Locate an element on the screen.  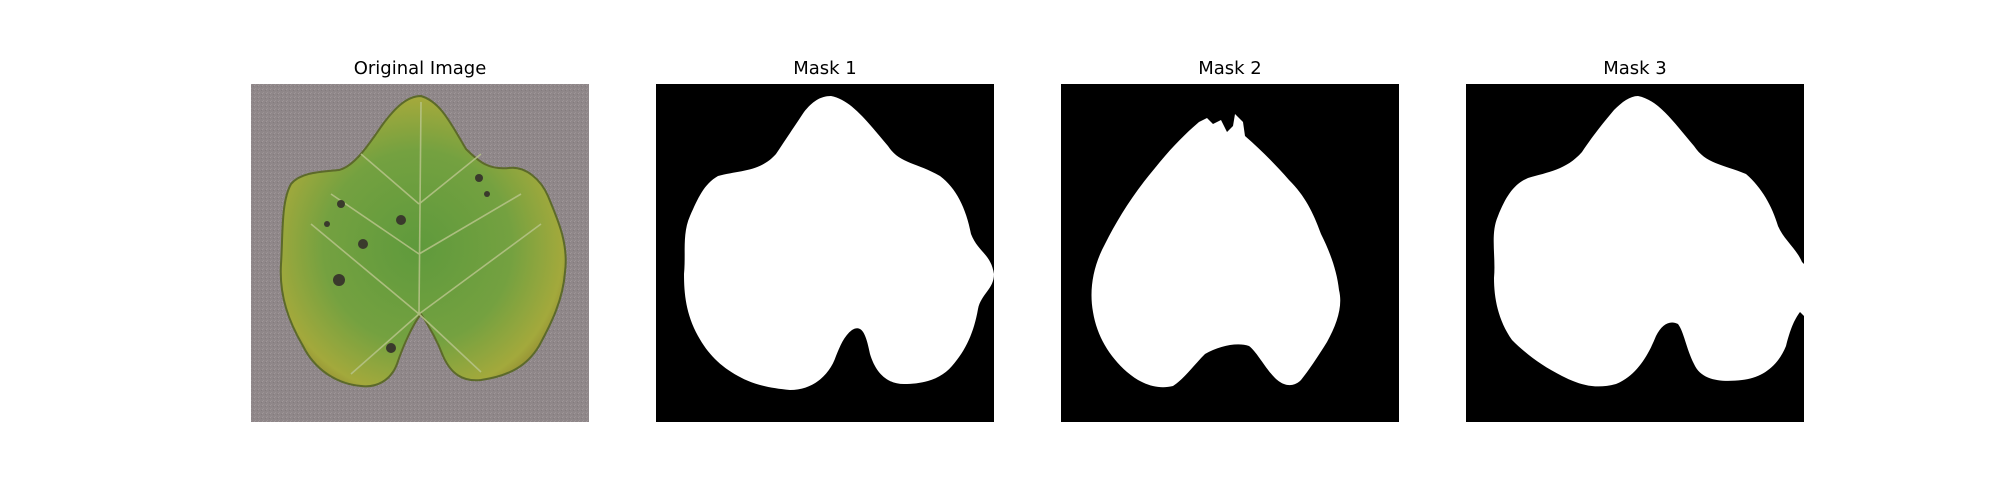
panel-title-mask-2: Mask 2 is located at coordinates (1230, 68).